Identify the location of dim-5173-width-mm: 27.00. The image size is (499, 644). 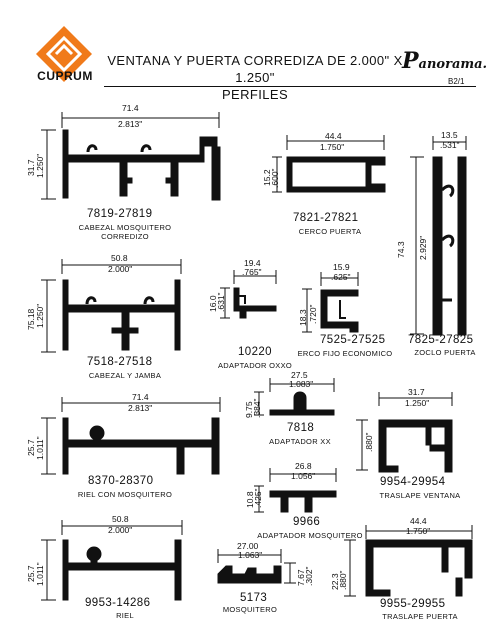
(248, 546).